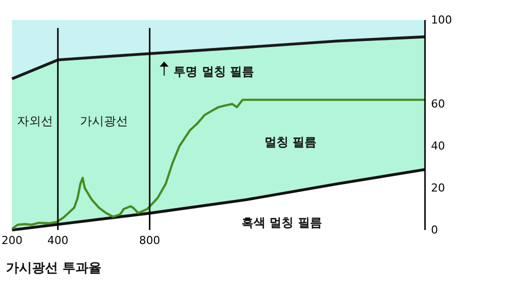 This screenshot has height=282, width=518. Describe the element at coordinates (218, 57) in the screenshot. I see `line-series` at that location.